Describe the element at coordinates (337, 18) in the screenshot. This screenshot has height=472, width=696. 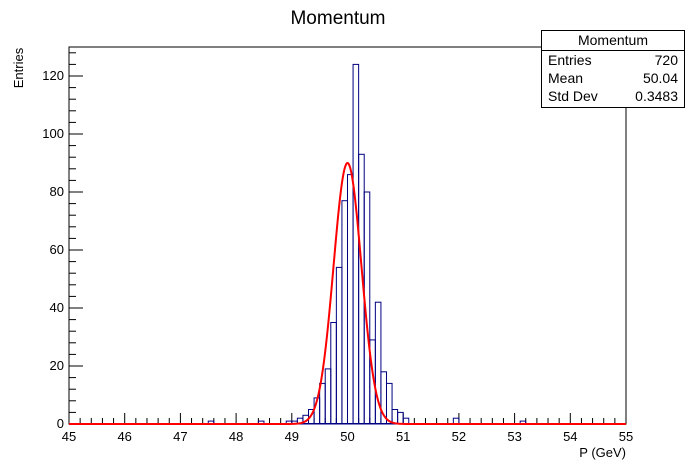
I see `chart-title: Momentum` at that location.